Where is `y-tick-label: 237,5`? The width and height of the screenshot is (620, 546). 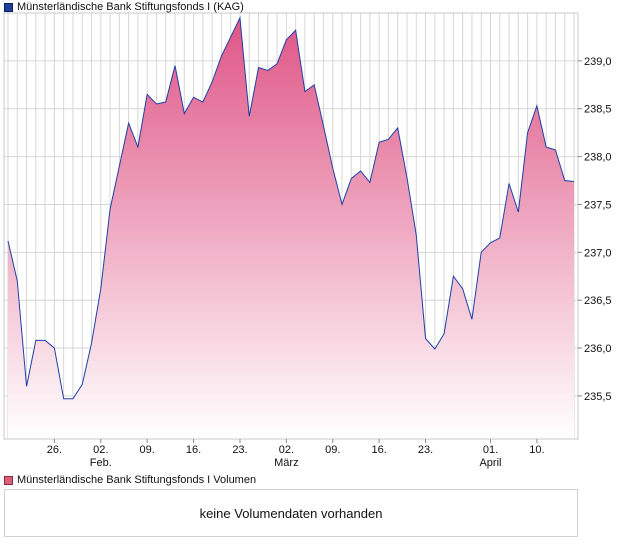
y-tick-label: 237,5 is located at coordinates (598, 205).